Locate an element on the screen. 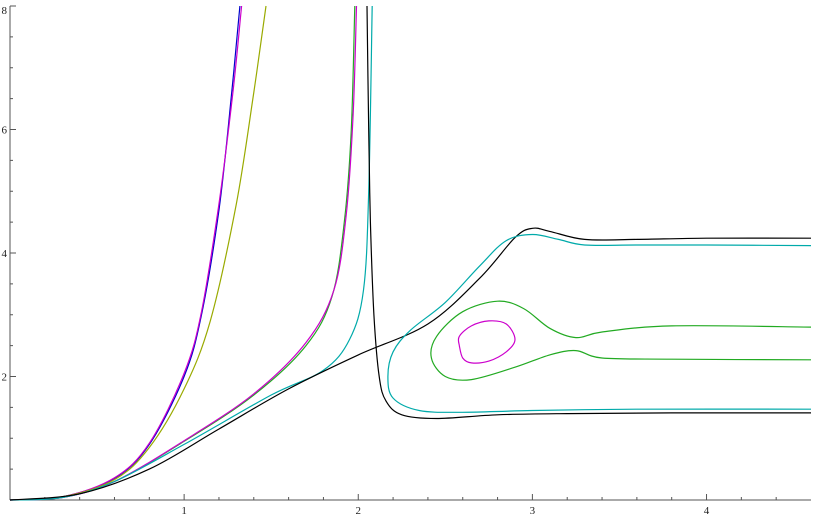  x-tick-label: 1 is located at coordinates (184, 511).